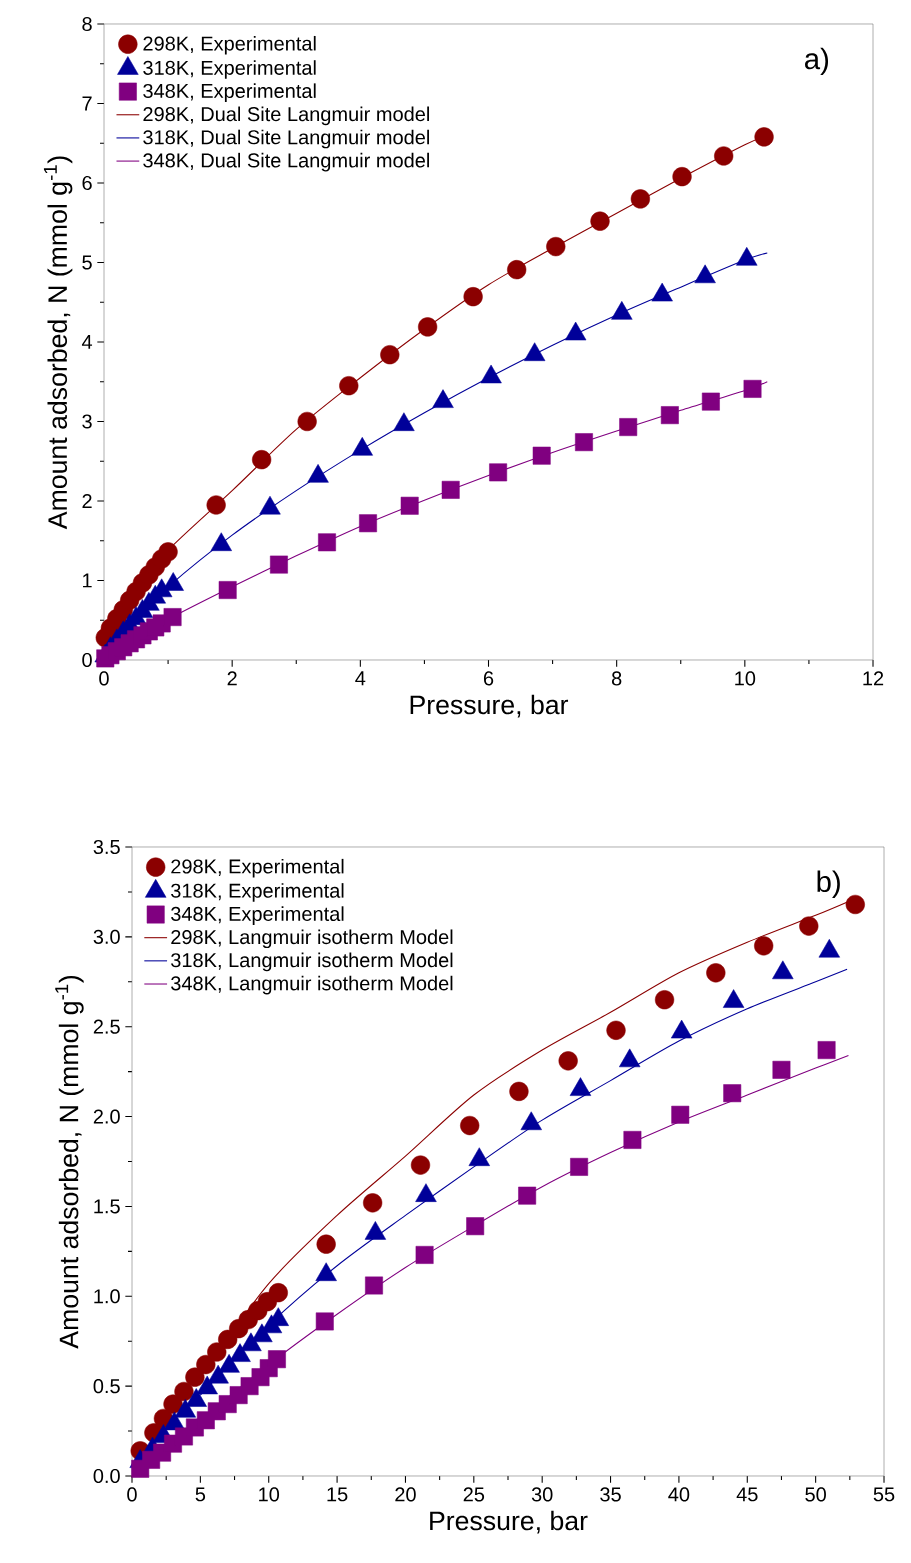 The image size is (911, 1563). Describe the element at coordinates (87, 103) in the screenshot. I see `y-tick-label: 7` at that location.